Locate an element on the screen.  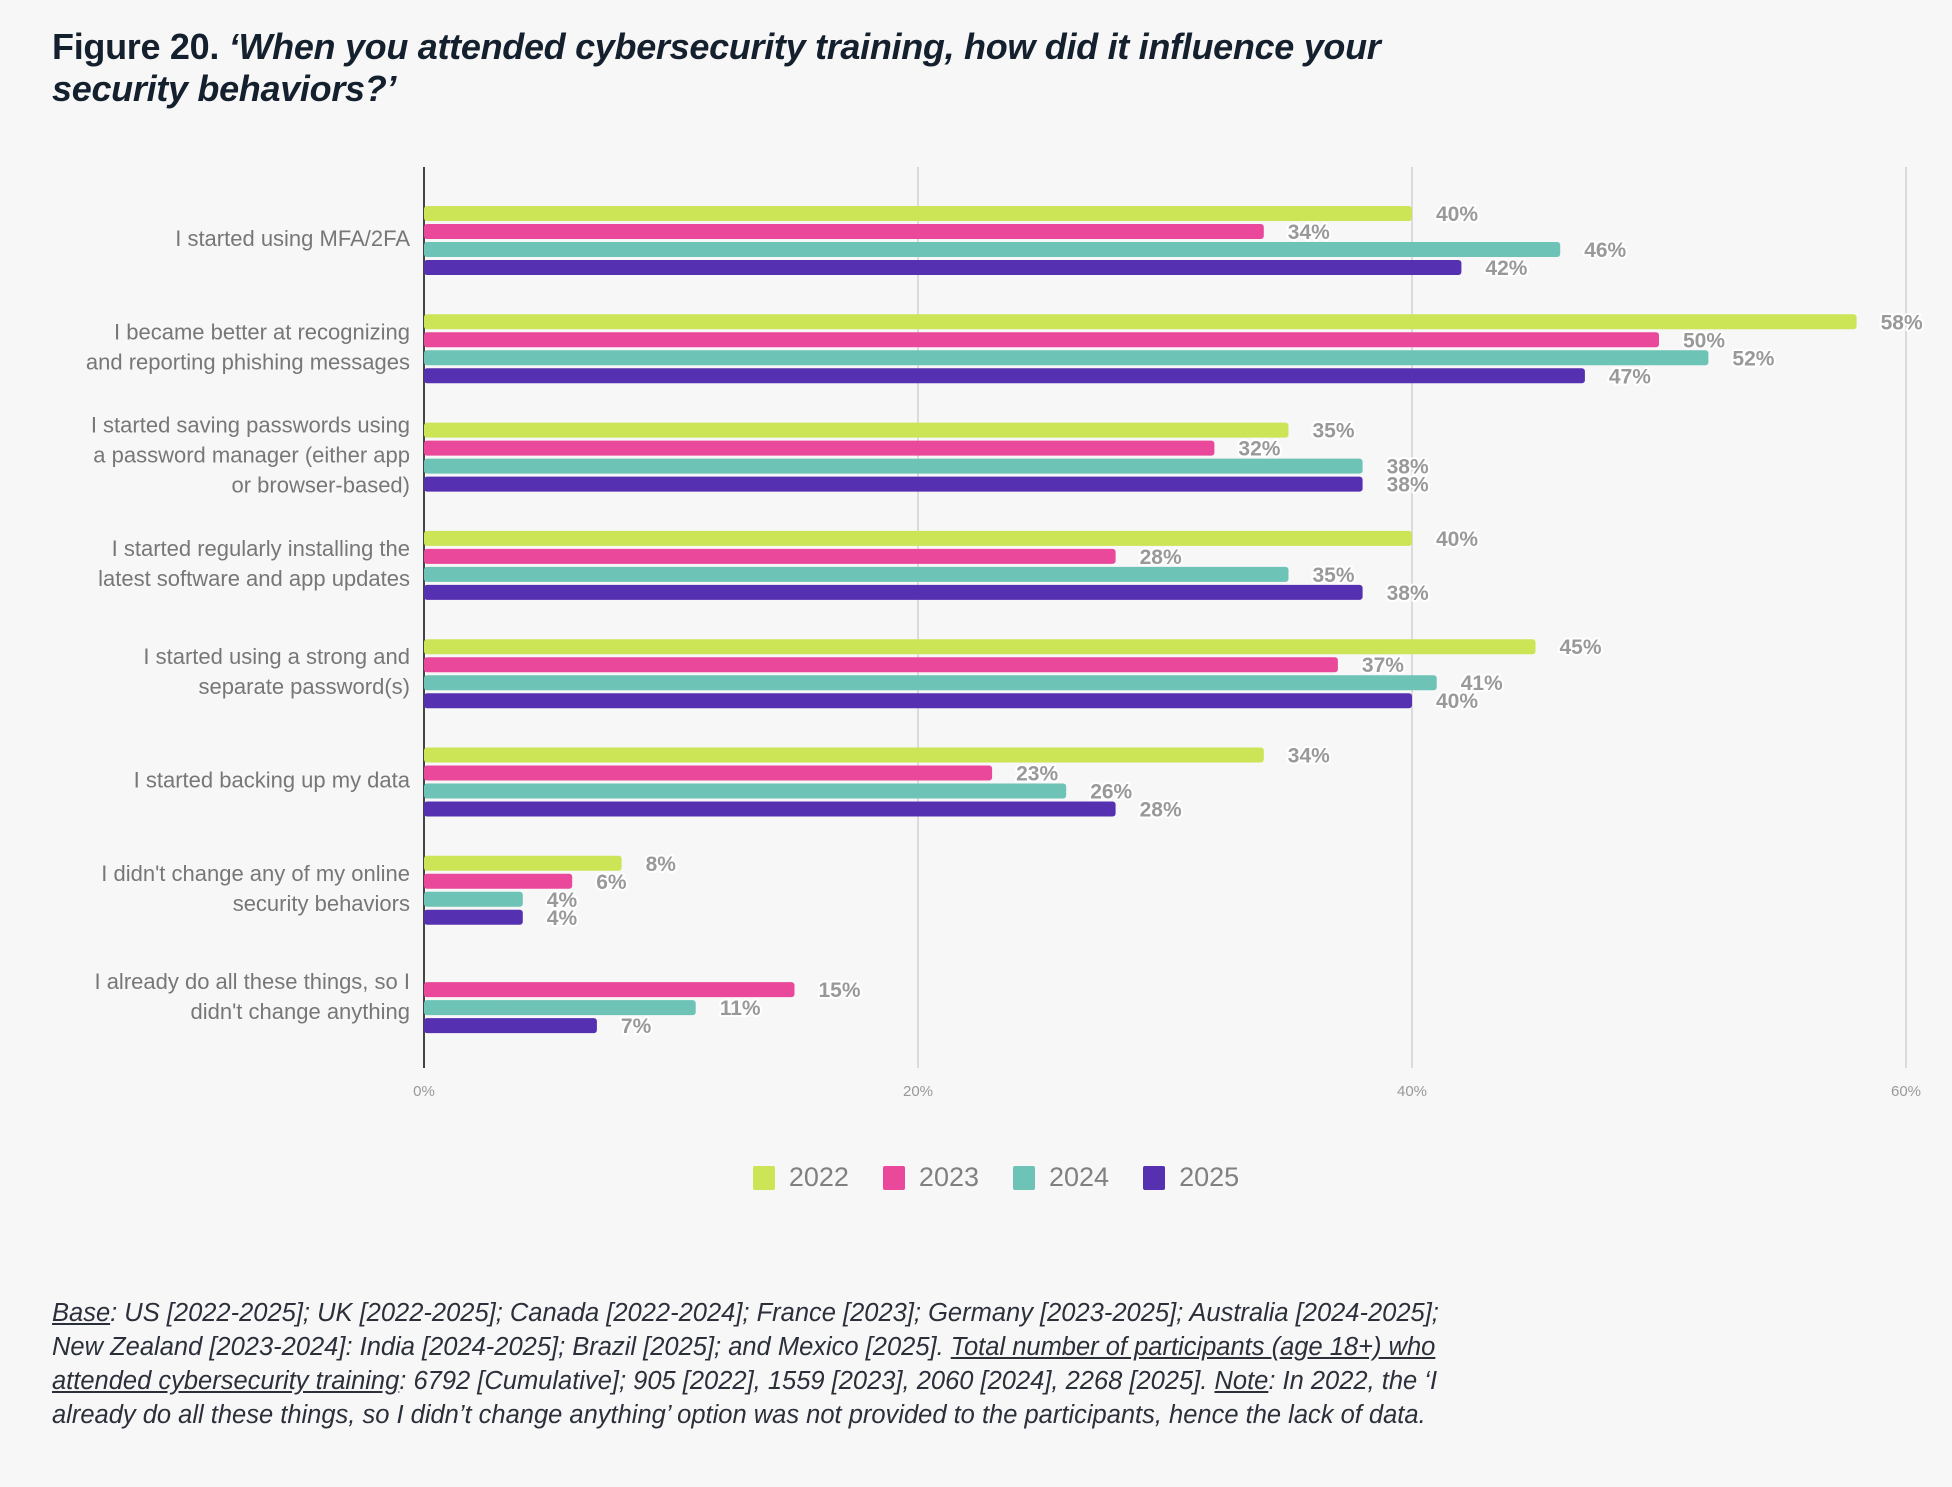
data-label: 52% is located at coordinates (1753, 358).